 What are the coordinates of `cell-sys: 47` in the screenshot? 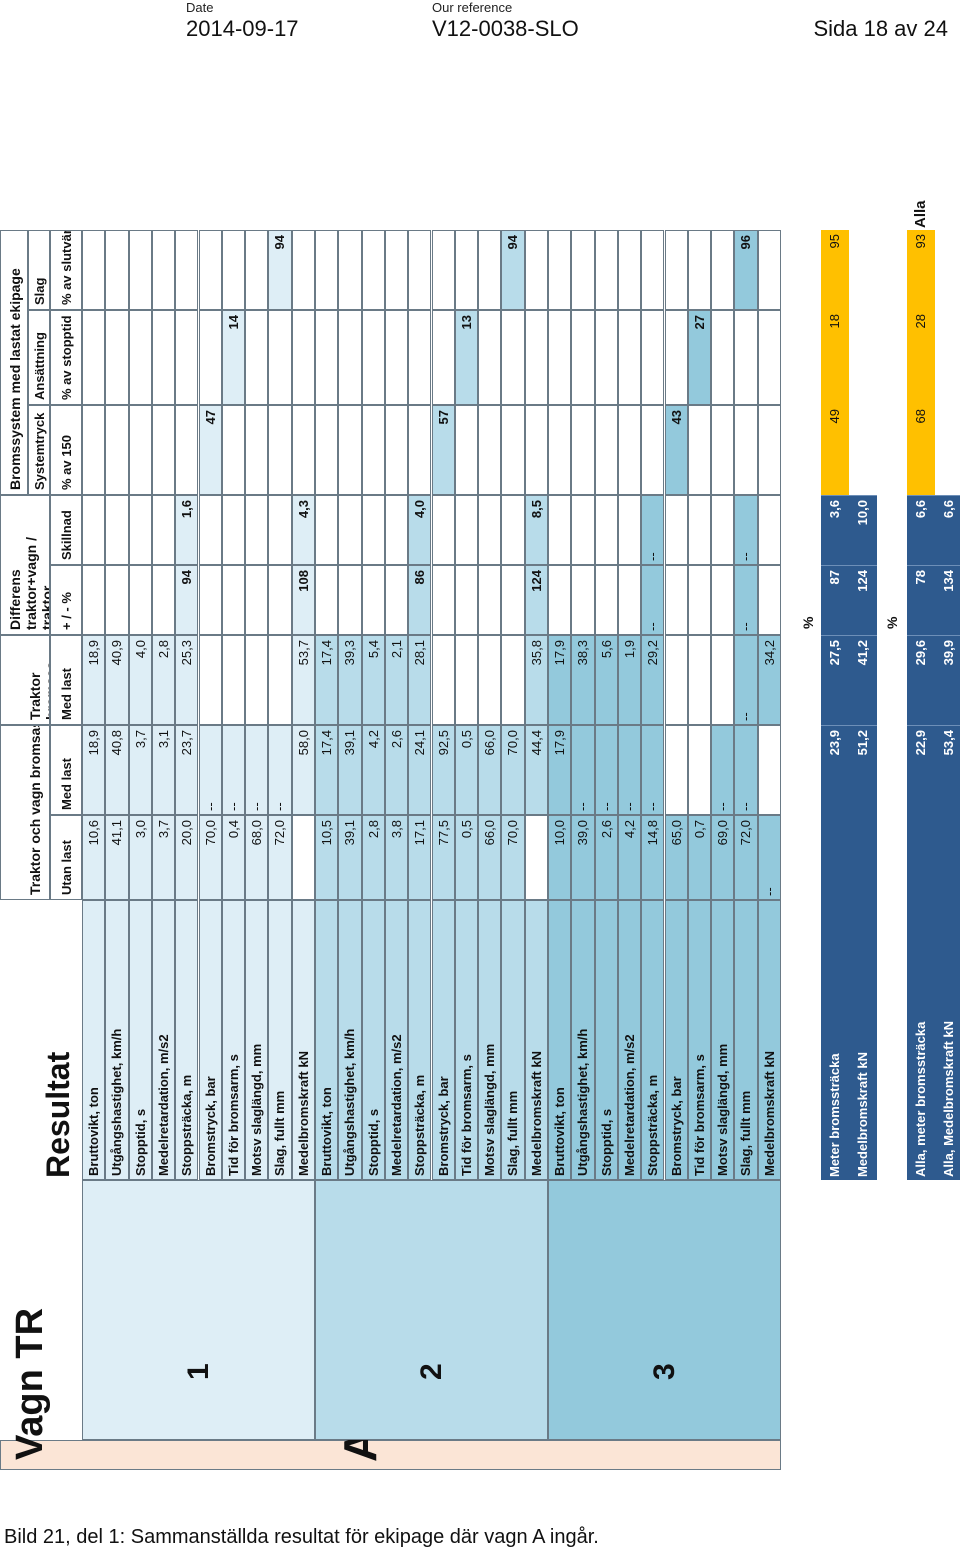 It's located at (210, 450).